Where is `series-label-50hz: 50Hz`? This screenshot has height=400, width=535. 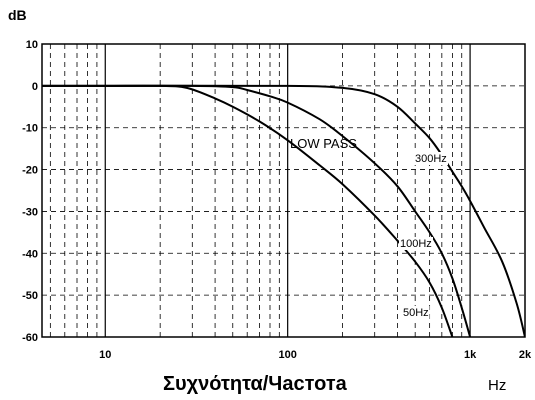 series-label-50hz: 50Hz is located at coordinates (416, 313).